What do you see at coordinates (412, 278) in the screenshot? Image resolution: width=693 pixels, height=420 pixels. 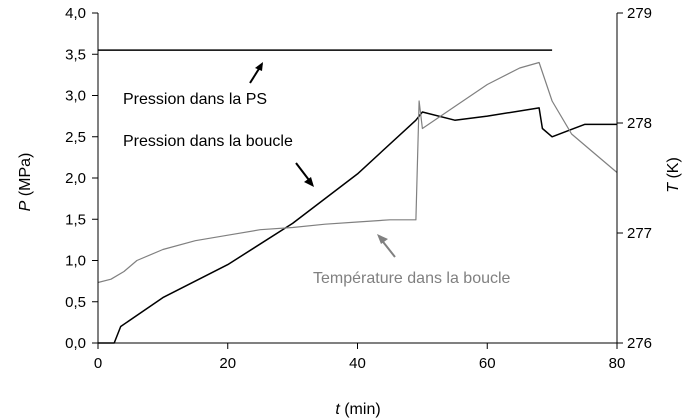 I see `annotation-temperature-boucle: Température dans la boucle` at bounding box center [412, 278].